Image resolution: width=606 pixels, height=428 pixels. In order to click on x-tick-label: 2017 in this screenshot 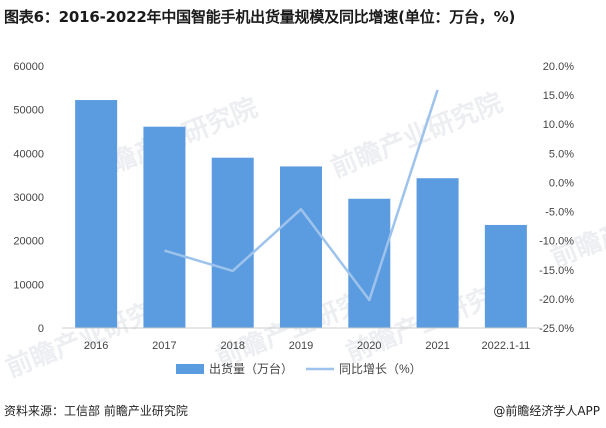, I will do `click(164, 346)`.